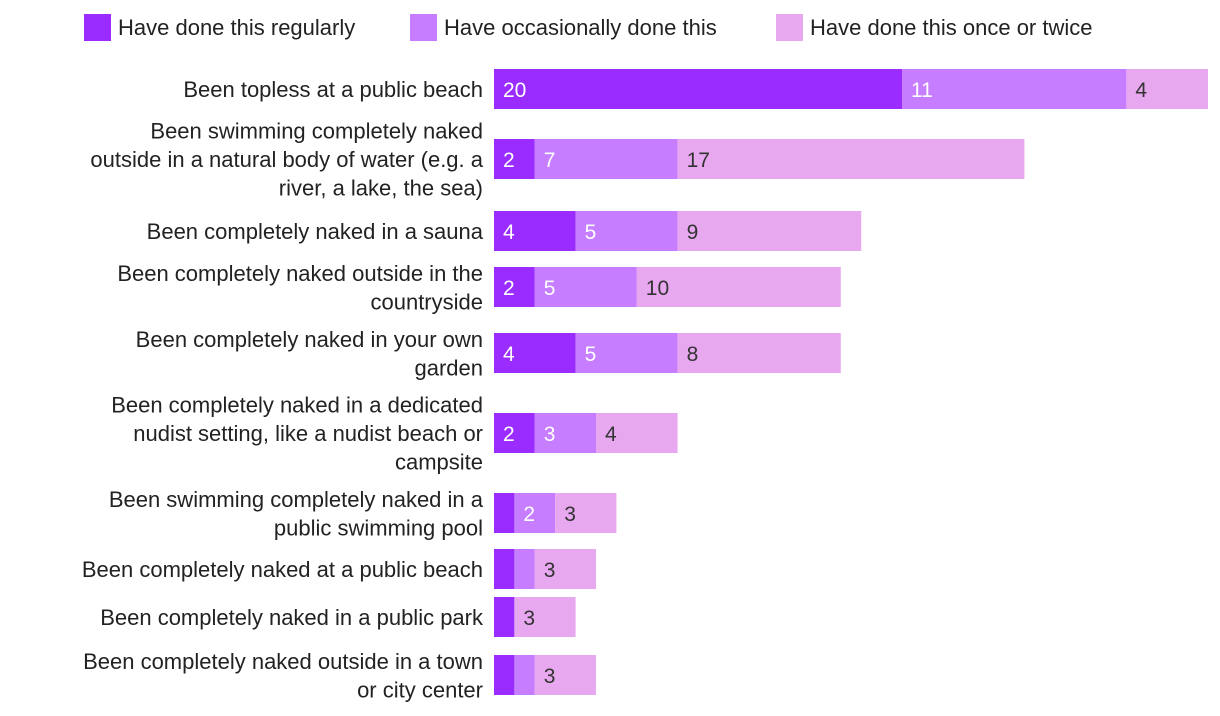 Image resolution: width=1220 pixels, height=716 pixels. I want to click on category-label-line: Been completely naked in a public park, so click(292, 617).